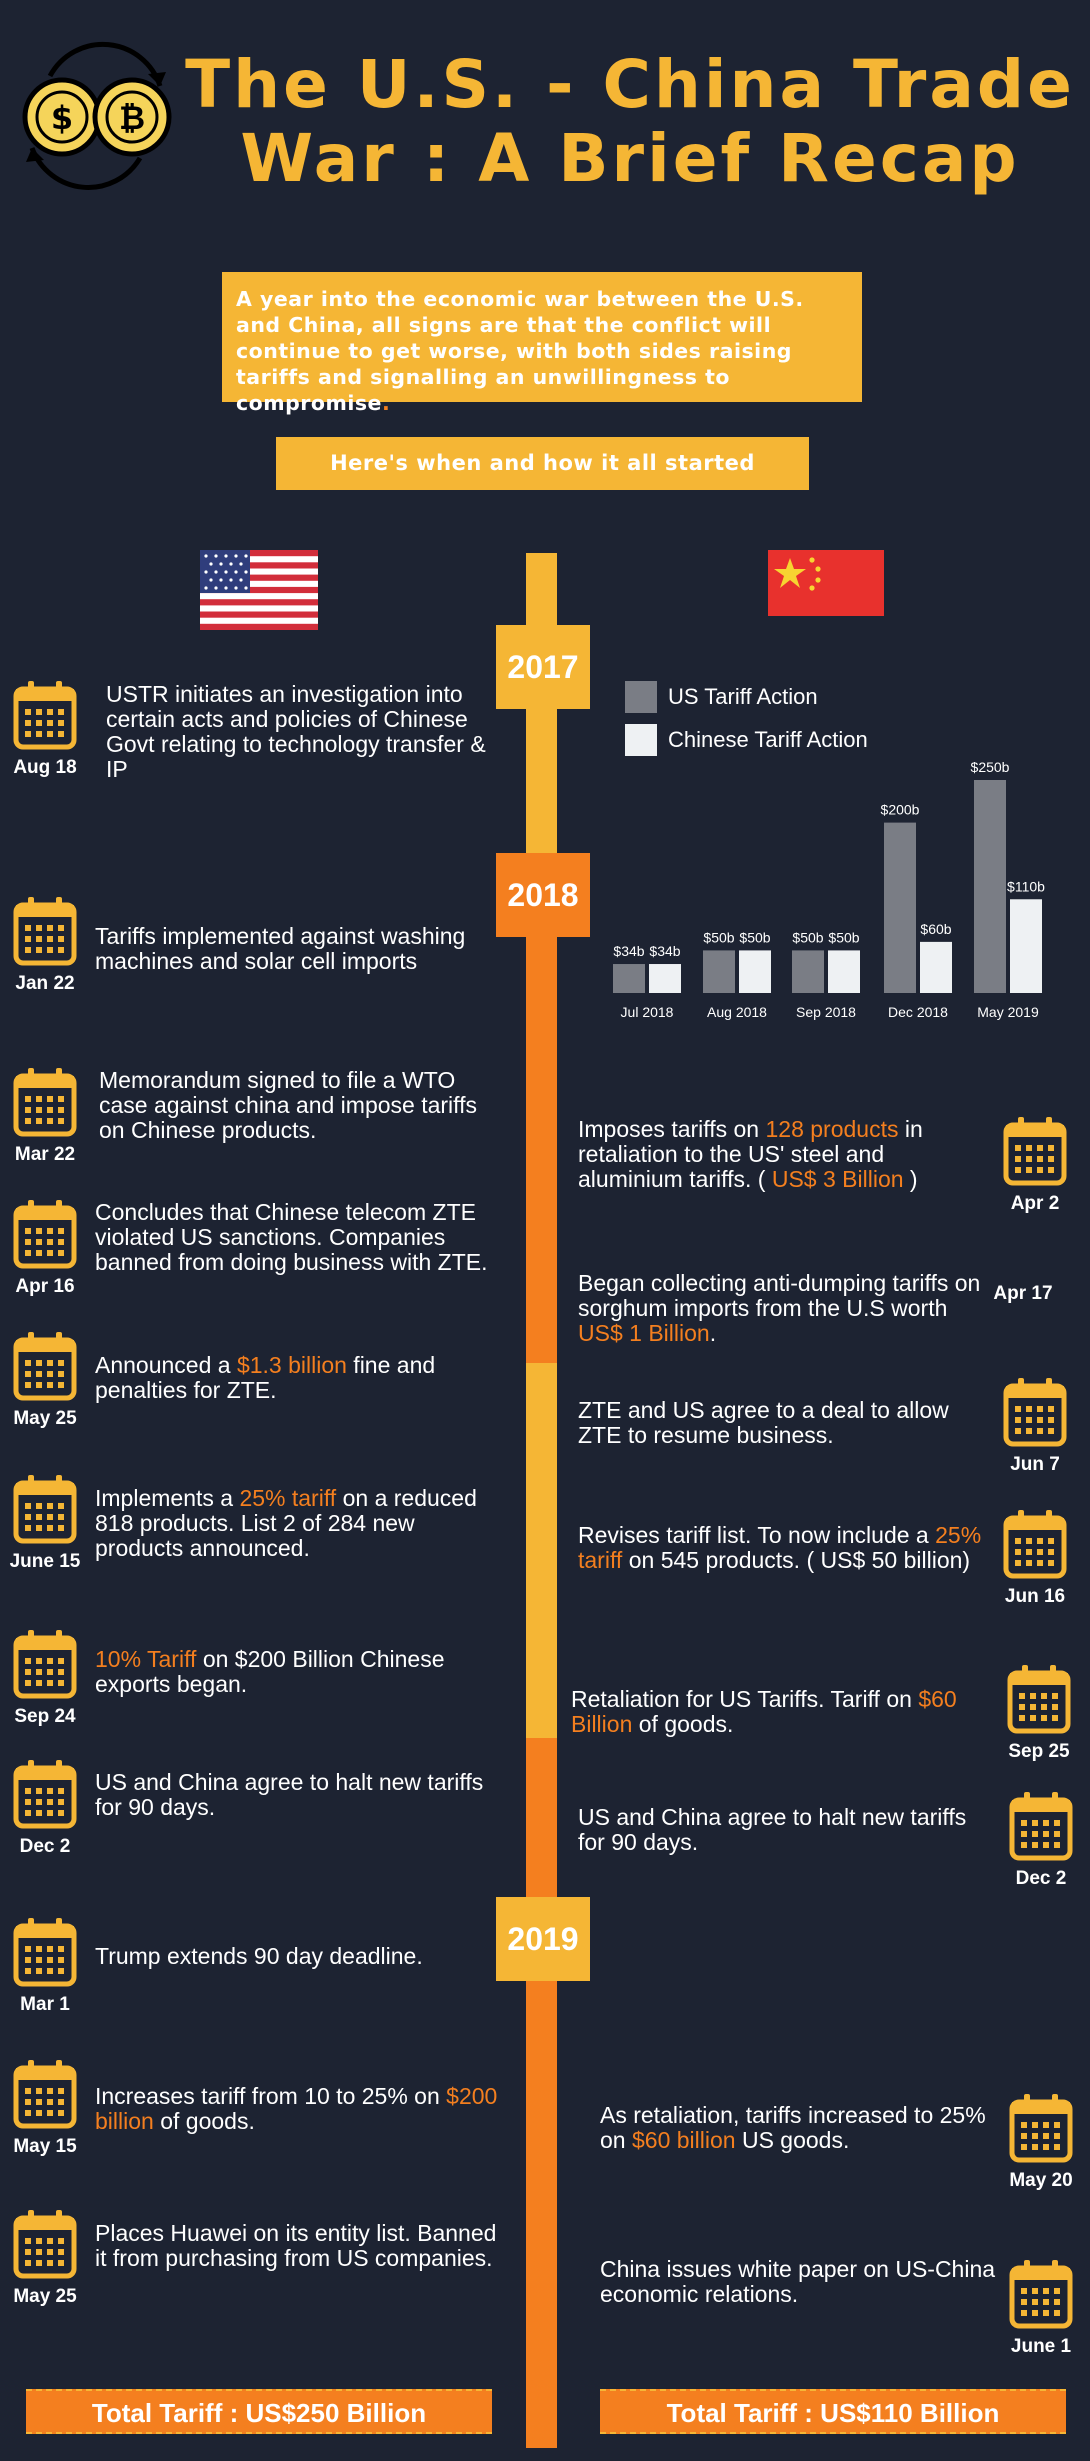  I want to click on event-text-part: Announced a, so click(166, 1365).